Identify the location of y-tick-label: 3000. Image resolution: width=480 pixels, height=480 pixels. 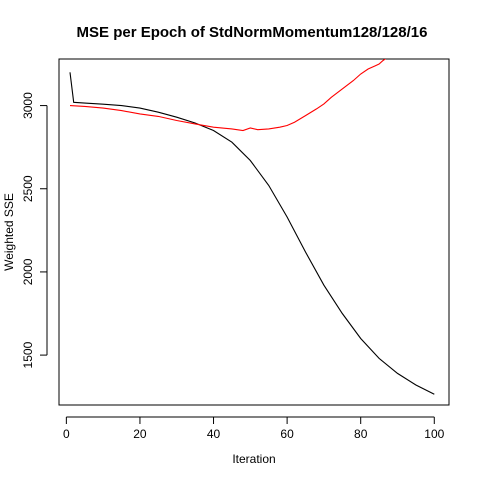
(28, 105).